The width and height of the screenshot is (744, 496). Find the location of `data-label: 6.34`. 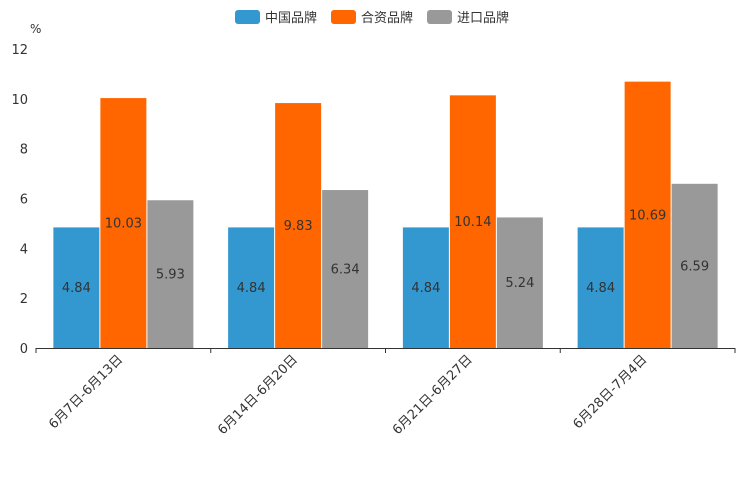

data-label: 6.34 is located at coordinates (345, 270).